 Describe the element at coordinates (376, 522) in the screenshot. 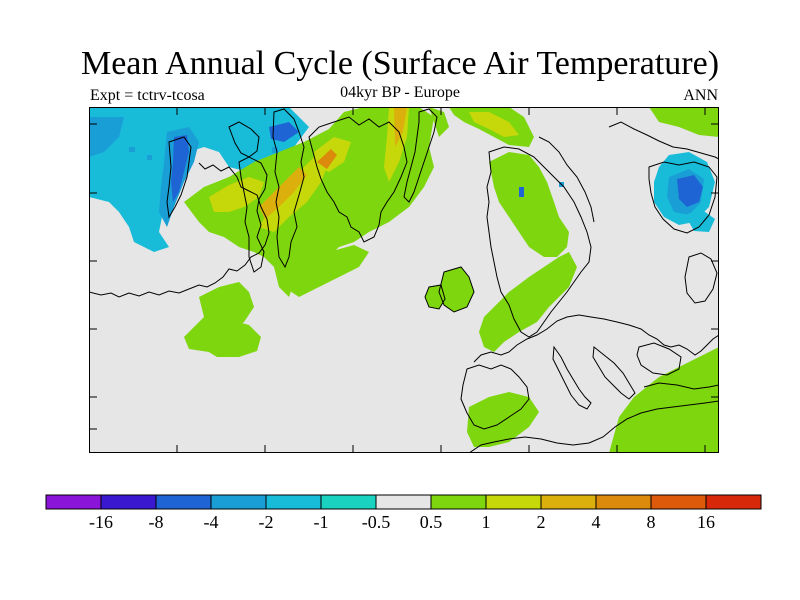

I see `colorbar-label: -0.5` at that location.